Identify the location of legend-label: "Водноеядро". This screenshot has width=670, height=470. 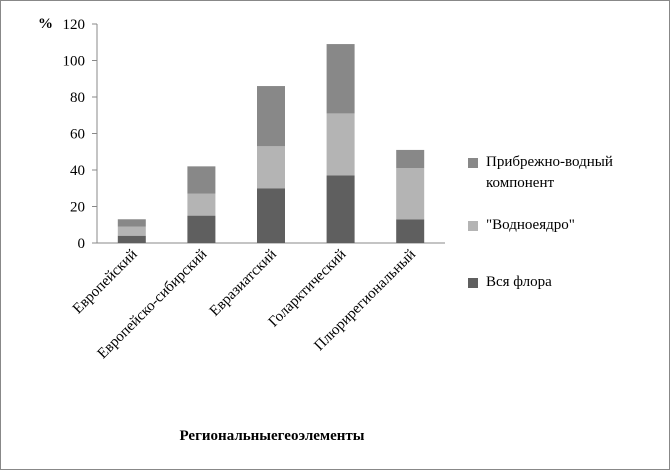
(530, 225).